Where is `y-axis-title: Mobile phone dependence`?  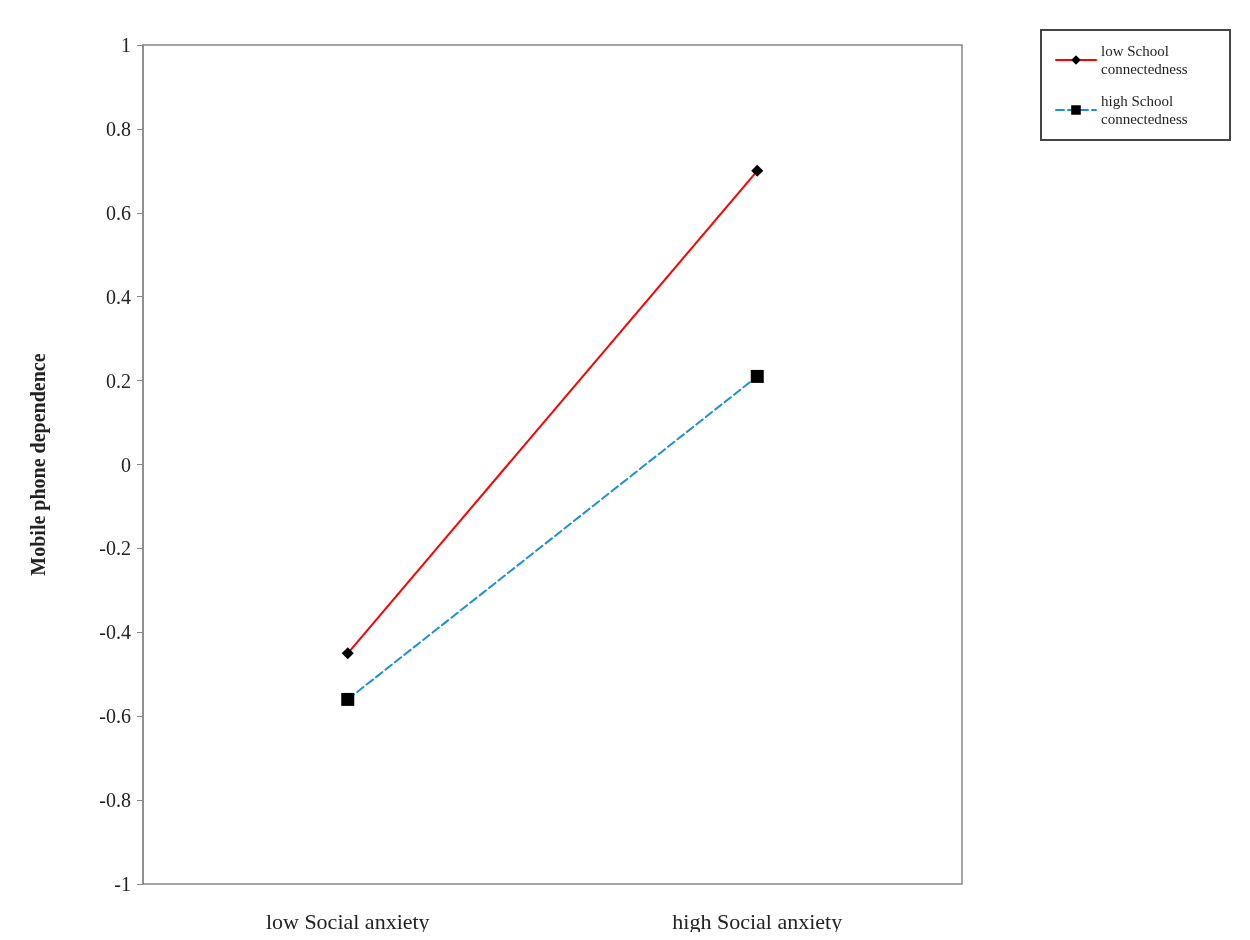
y-axis-title: Mobile phone dependence is located at coordinates (38, 464).